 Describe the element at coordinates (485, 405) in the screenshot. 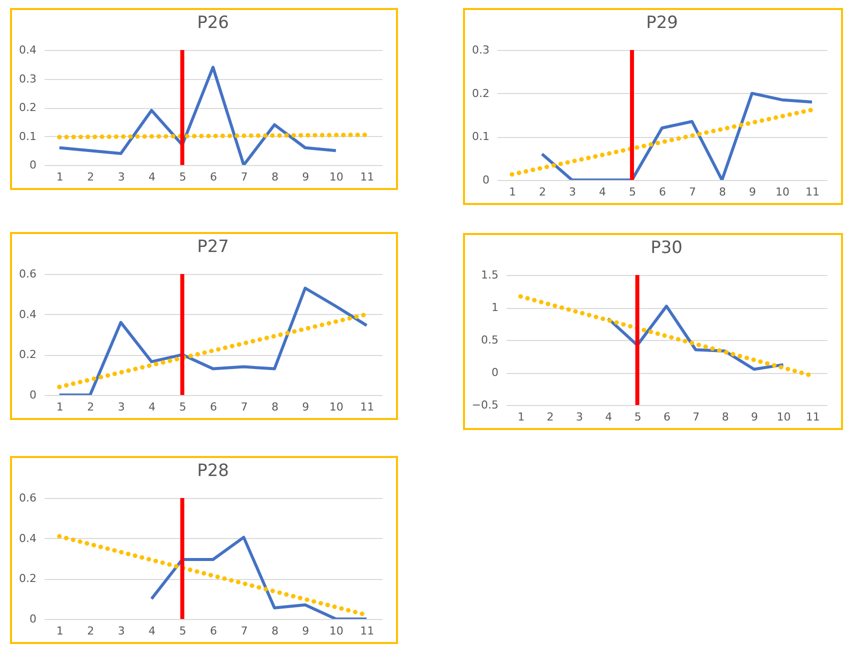

I see `y-tick-label: −0.5` at that location.